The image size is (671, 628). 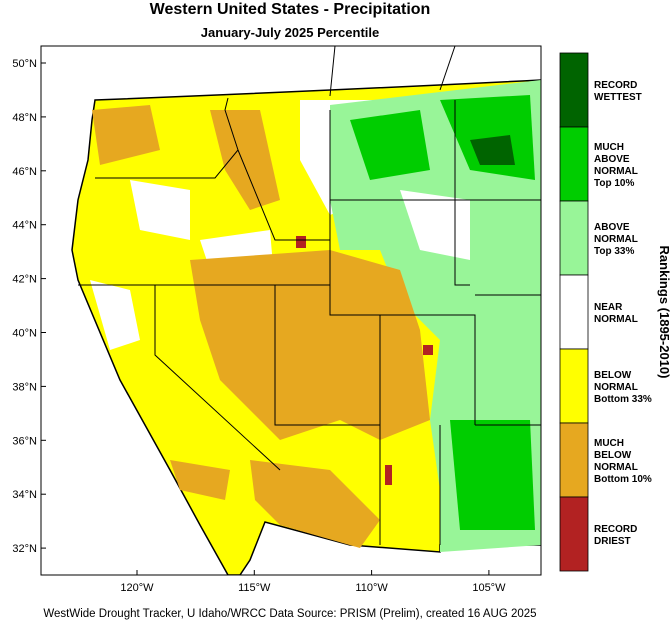 What do you see at coordinates (24, 549) in the screenshot?
I see `lat-label: 32°N` at bounding box center [24, 549].